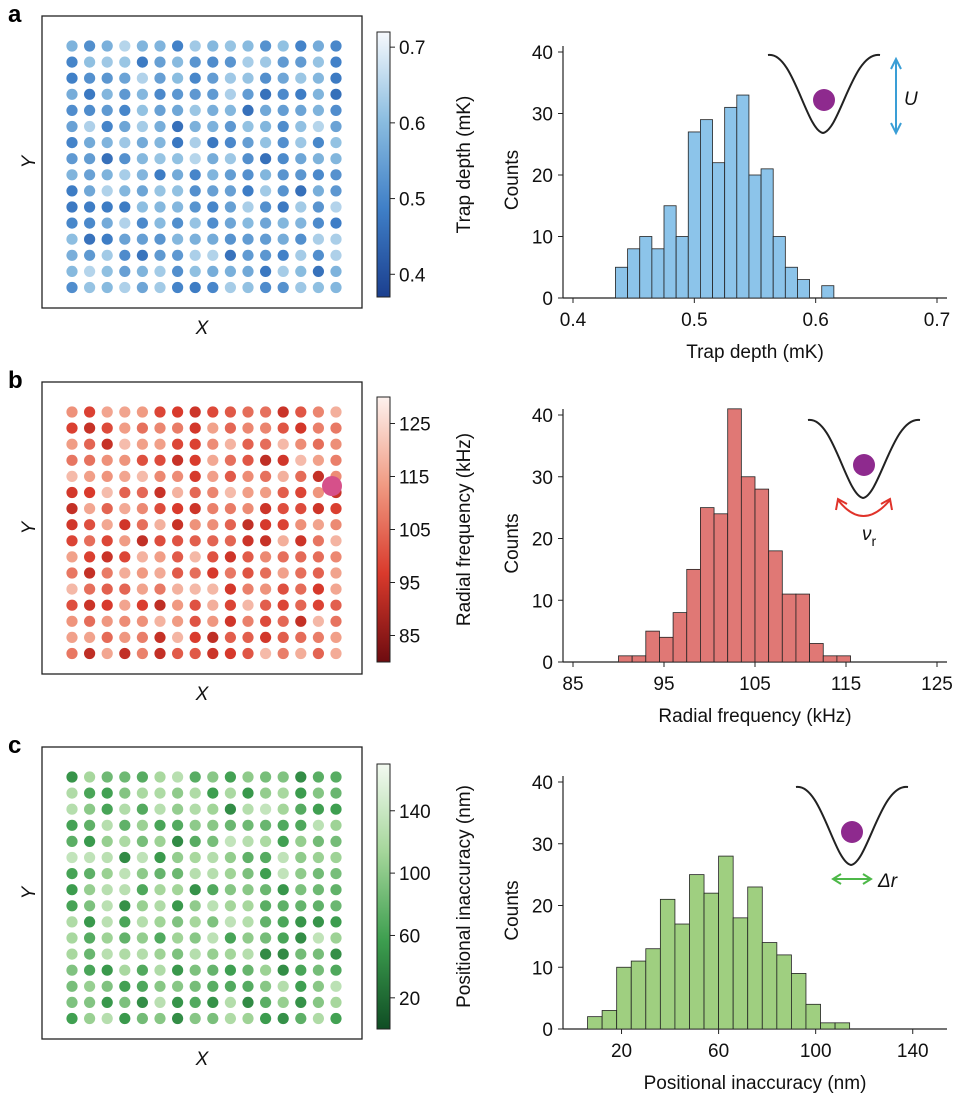  I want to click on highlighted-trap-dot, so click(332, 486).